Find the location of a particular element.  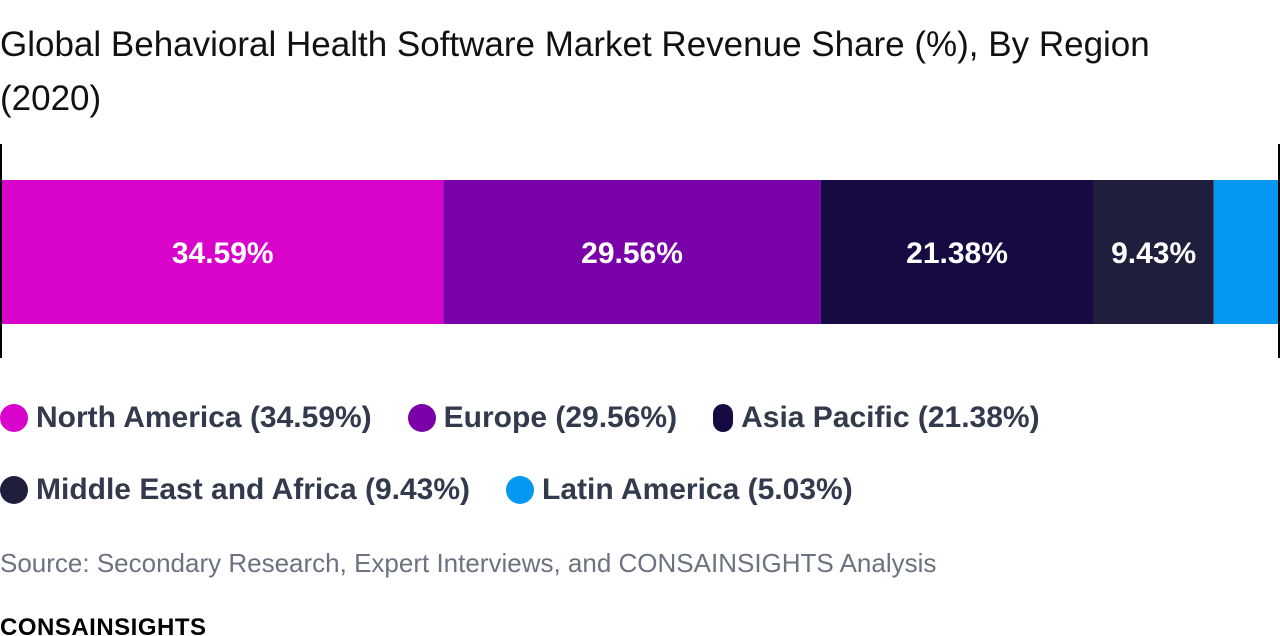

bar-segment-europe is located at coordinates (632, 252).